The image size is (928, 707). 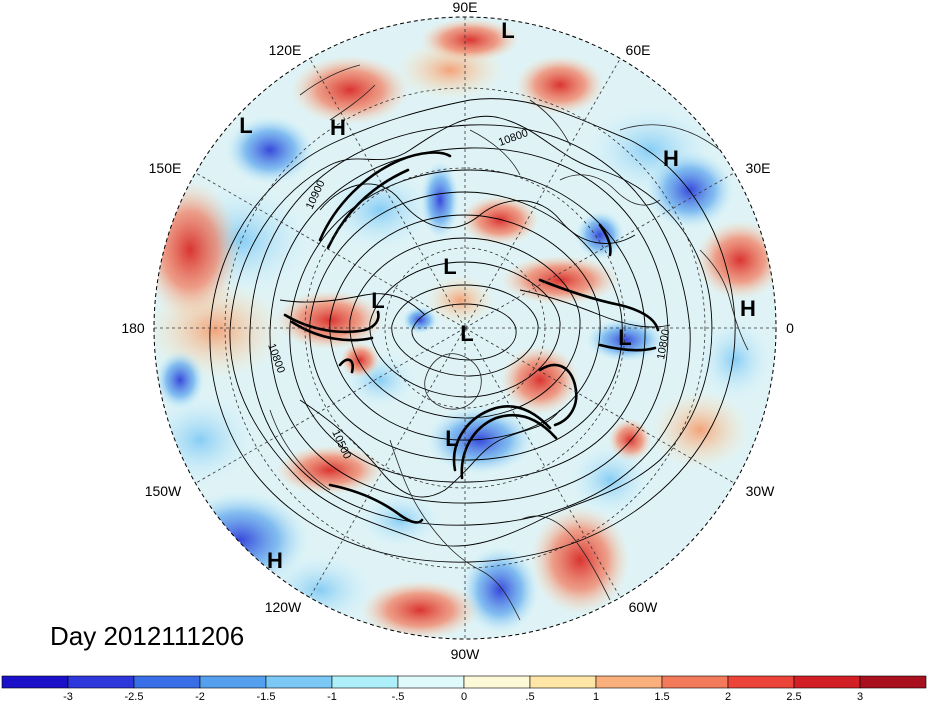 I want to click on colorbar-tick-label: -.5, so click(x=398, y=696).